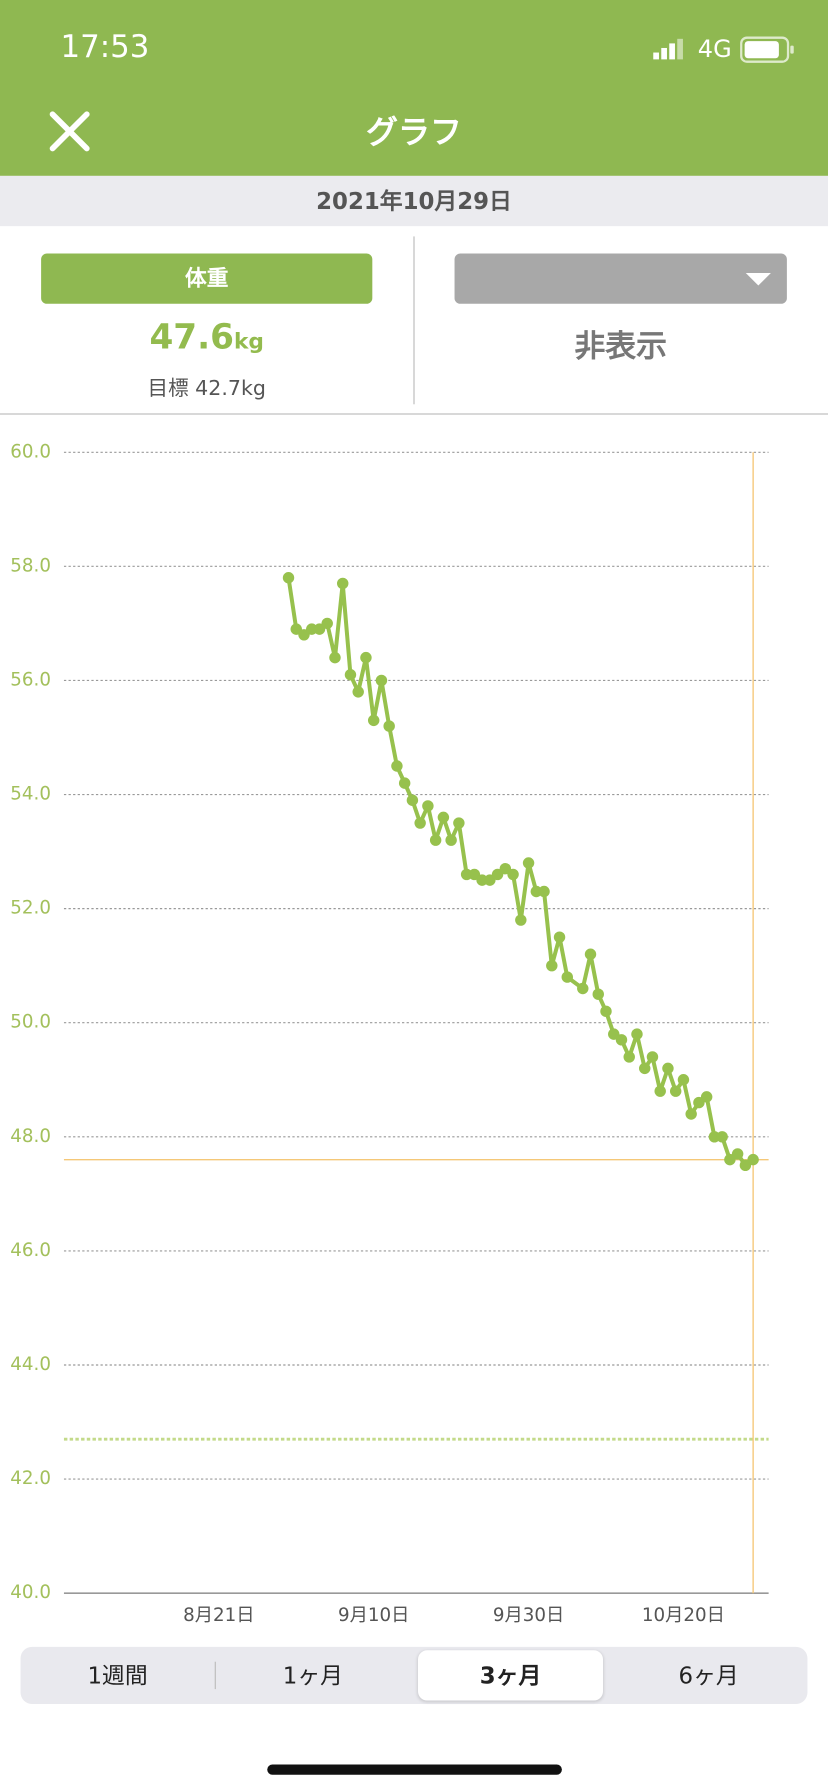  I want to click on tab-separator, so click(215, 1675).